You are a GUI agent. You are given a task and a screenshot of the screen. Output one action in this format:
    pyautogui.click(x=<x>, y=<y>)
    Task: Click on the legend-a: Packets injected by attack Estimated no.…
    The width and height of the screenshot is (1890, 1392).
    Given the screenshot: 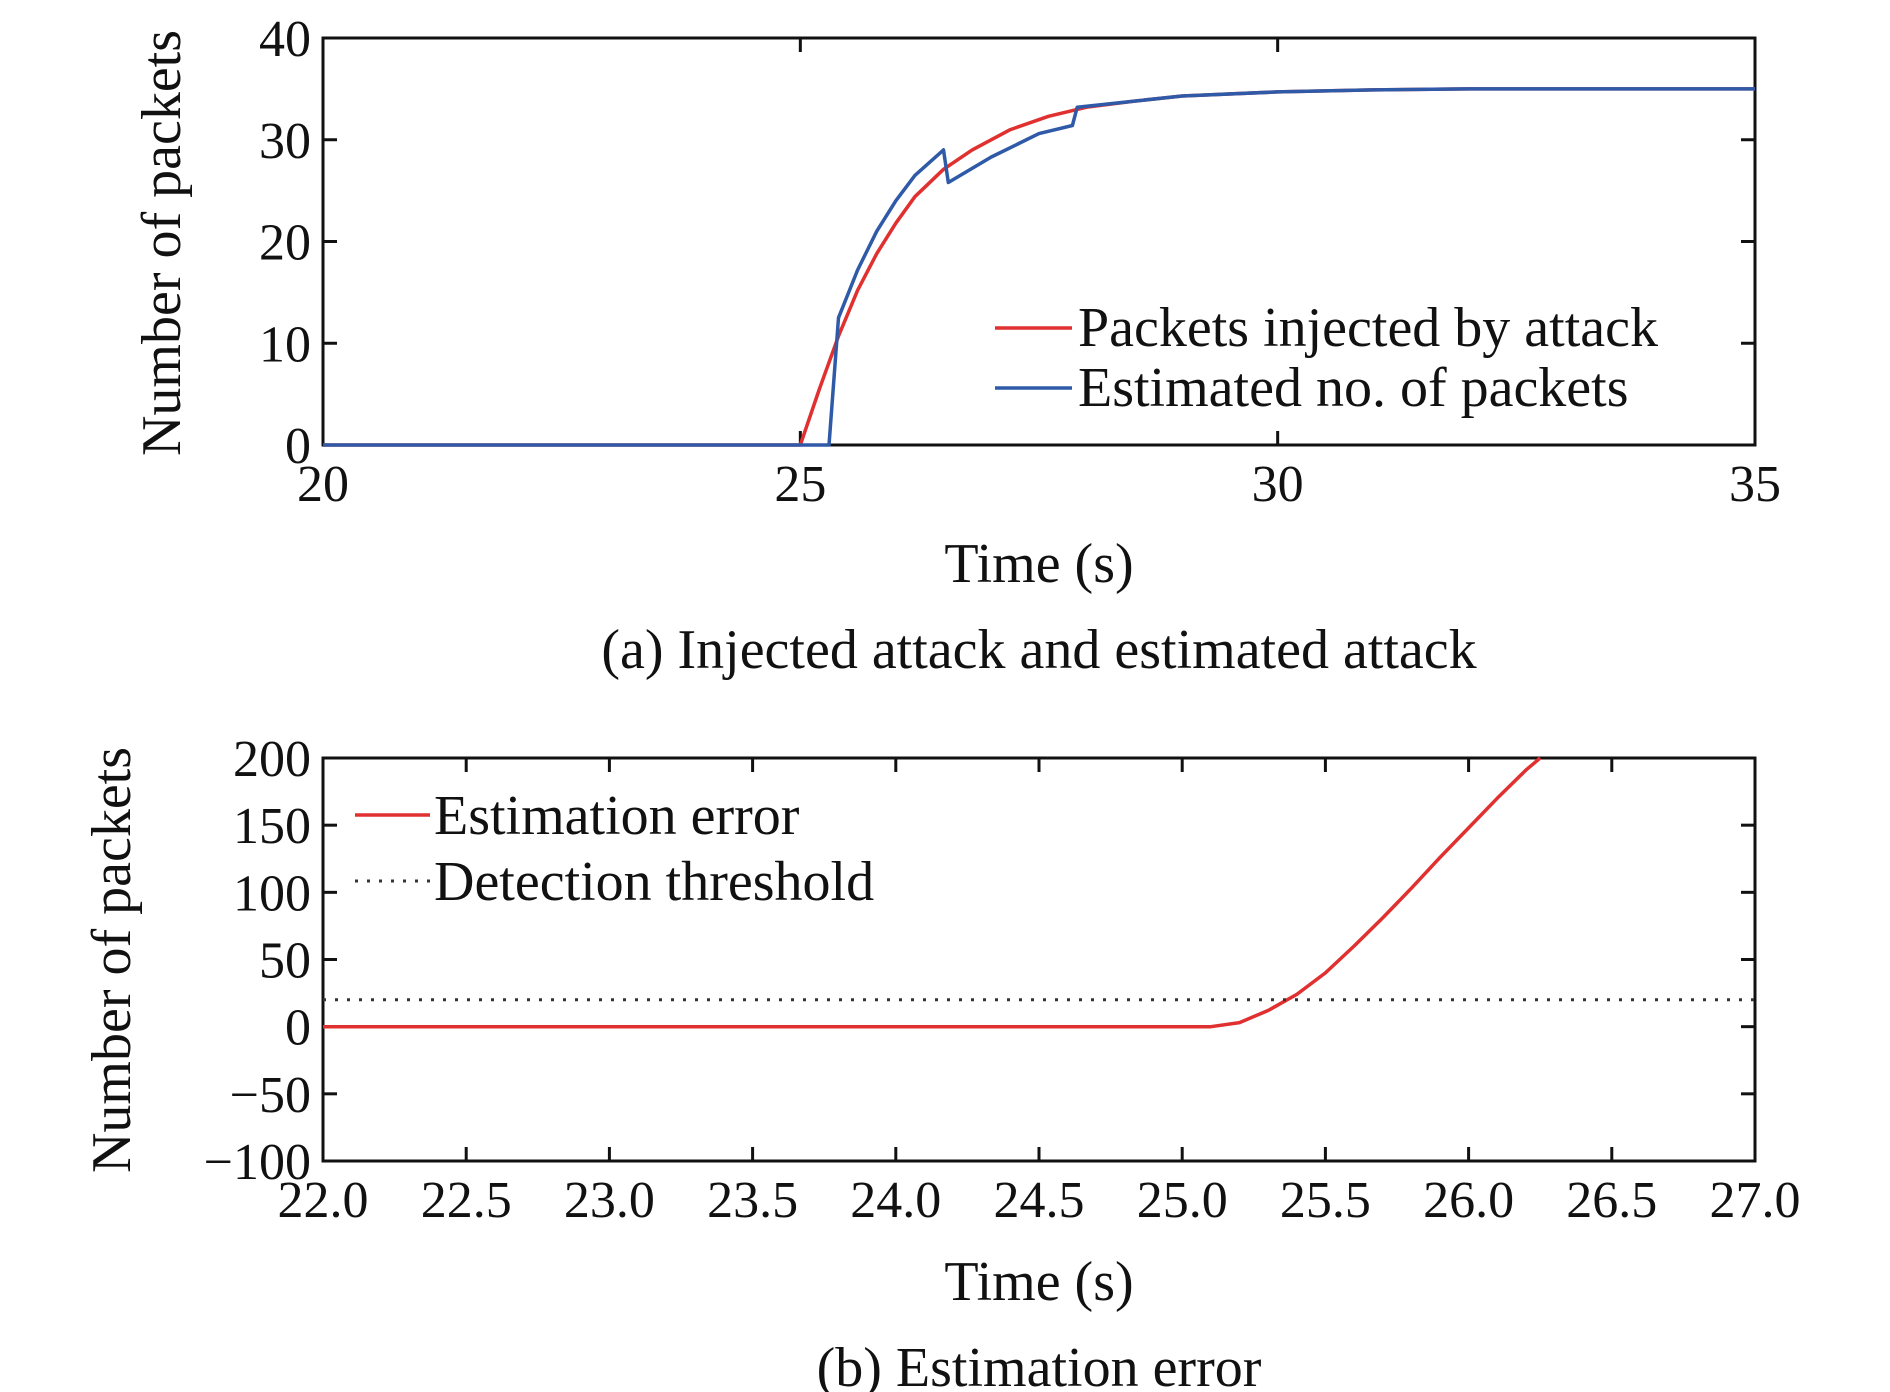 What is the action you would take?
    pyautogui.click(x=1326, y=358)
    